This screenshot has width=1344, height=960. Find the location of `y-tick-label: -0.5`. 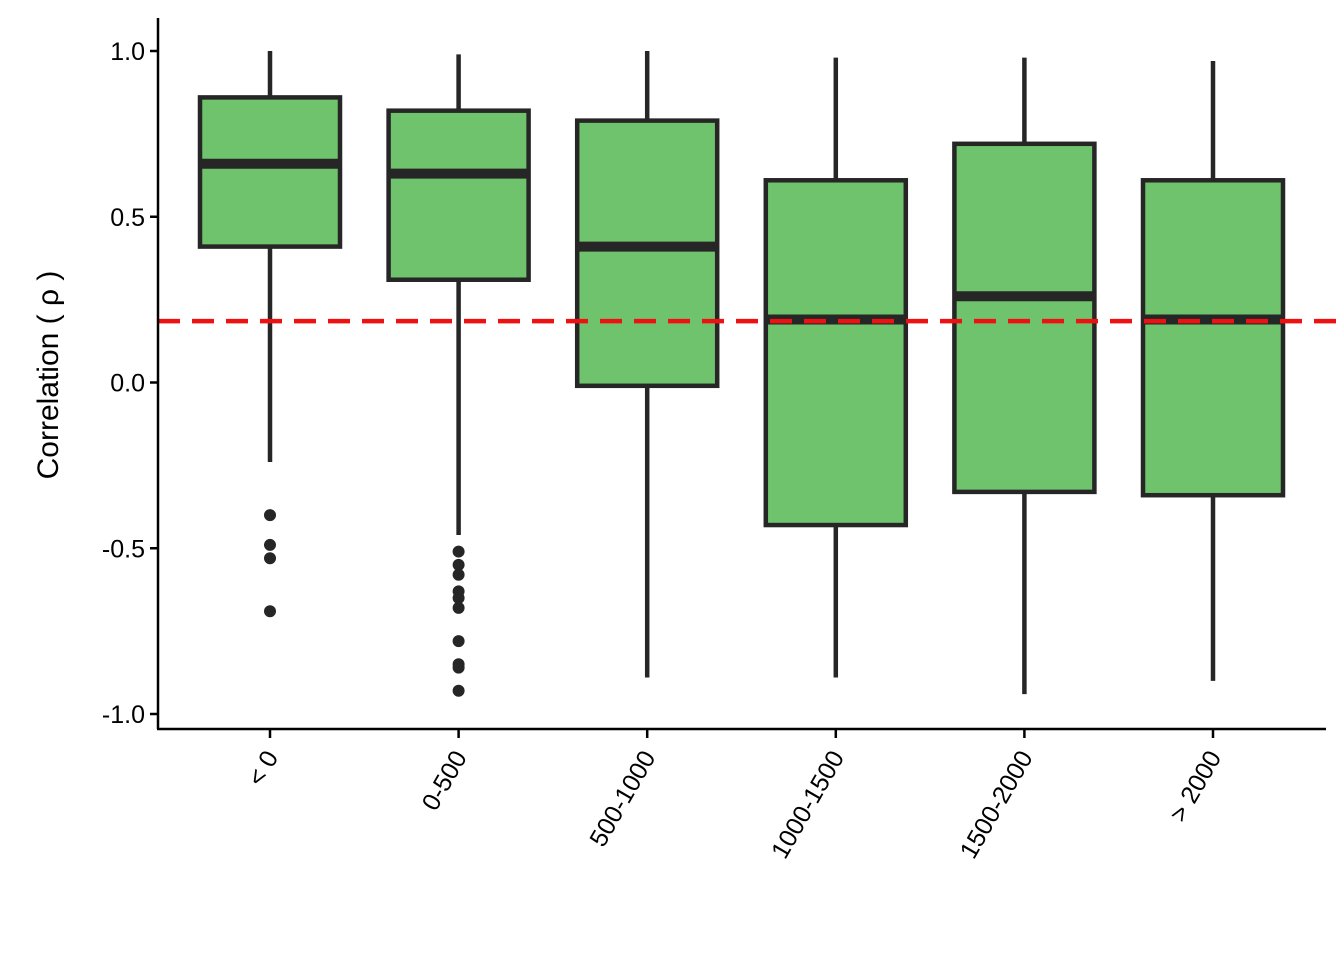

y-tick-label: -0.5 is located at coordinates (123, 549).